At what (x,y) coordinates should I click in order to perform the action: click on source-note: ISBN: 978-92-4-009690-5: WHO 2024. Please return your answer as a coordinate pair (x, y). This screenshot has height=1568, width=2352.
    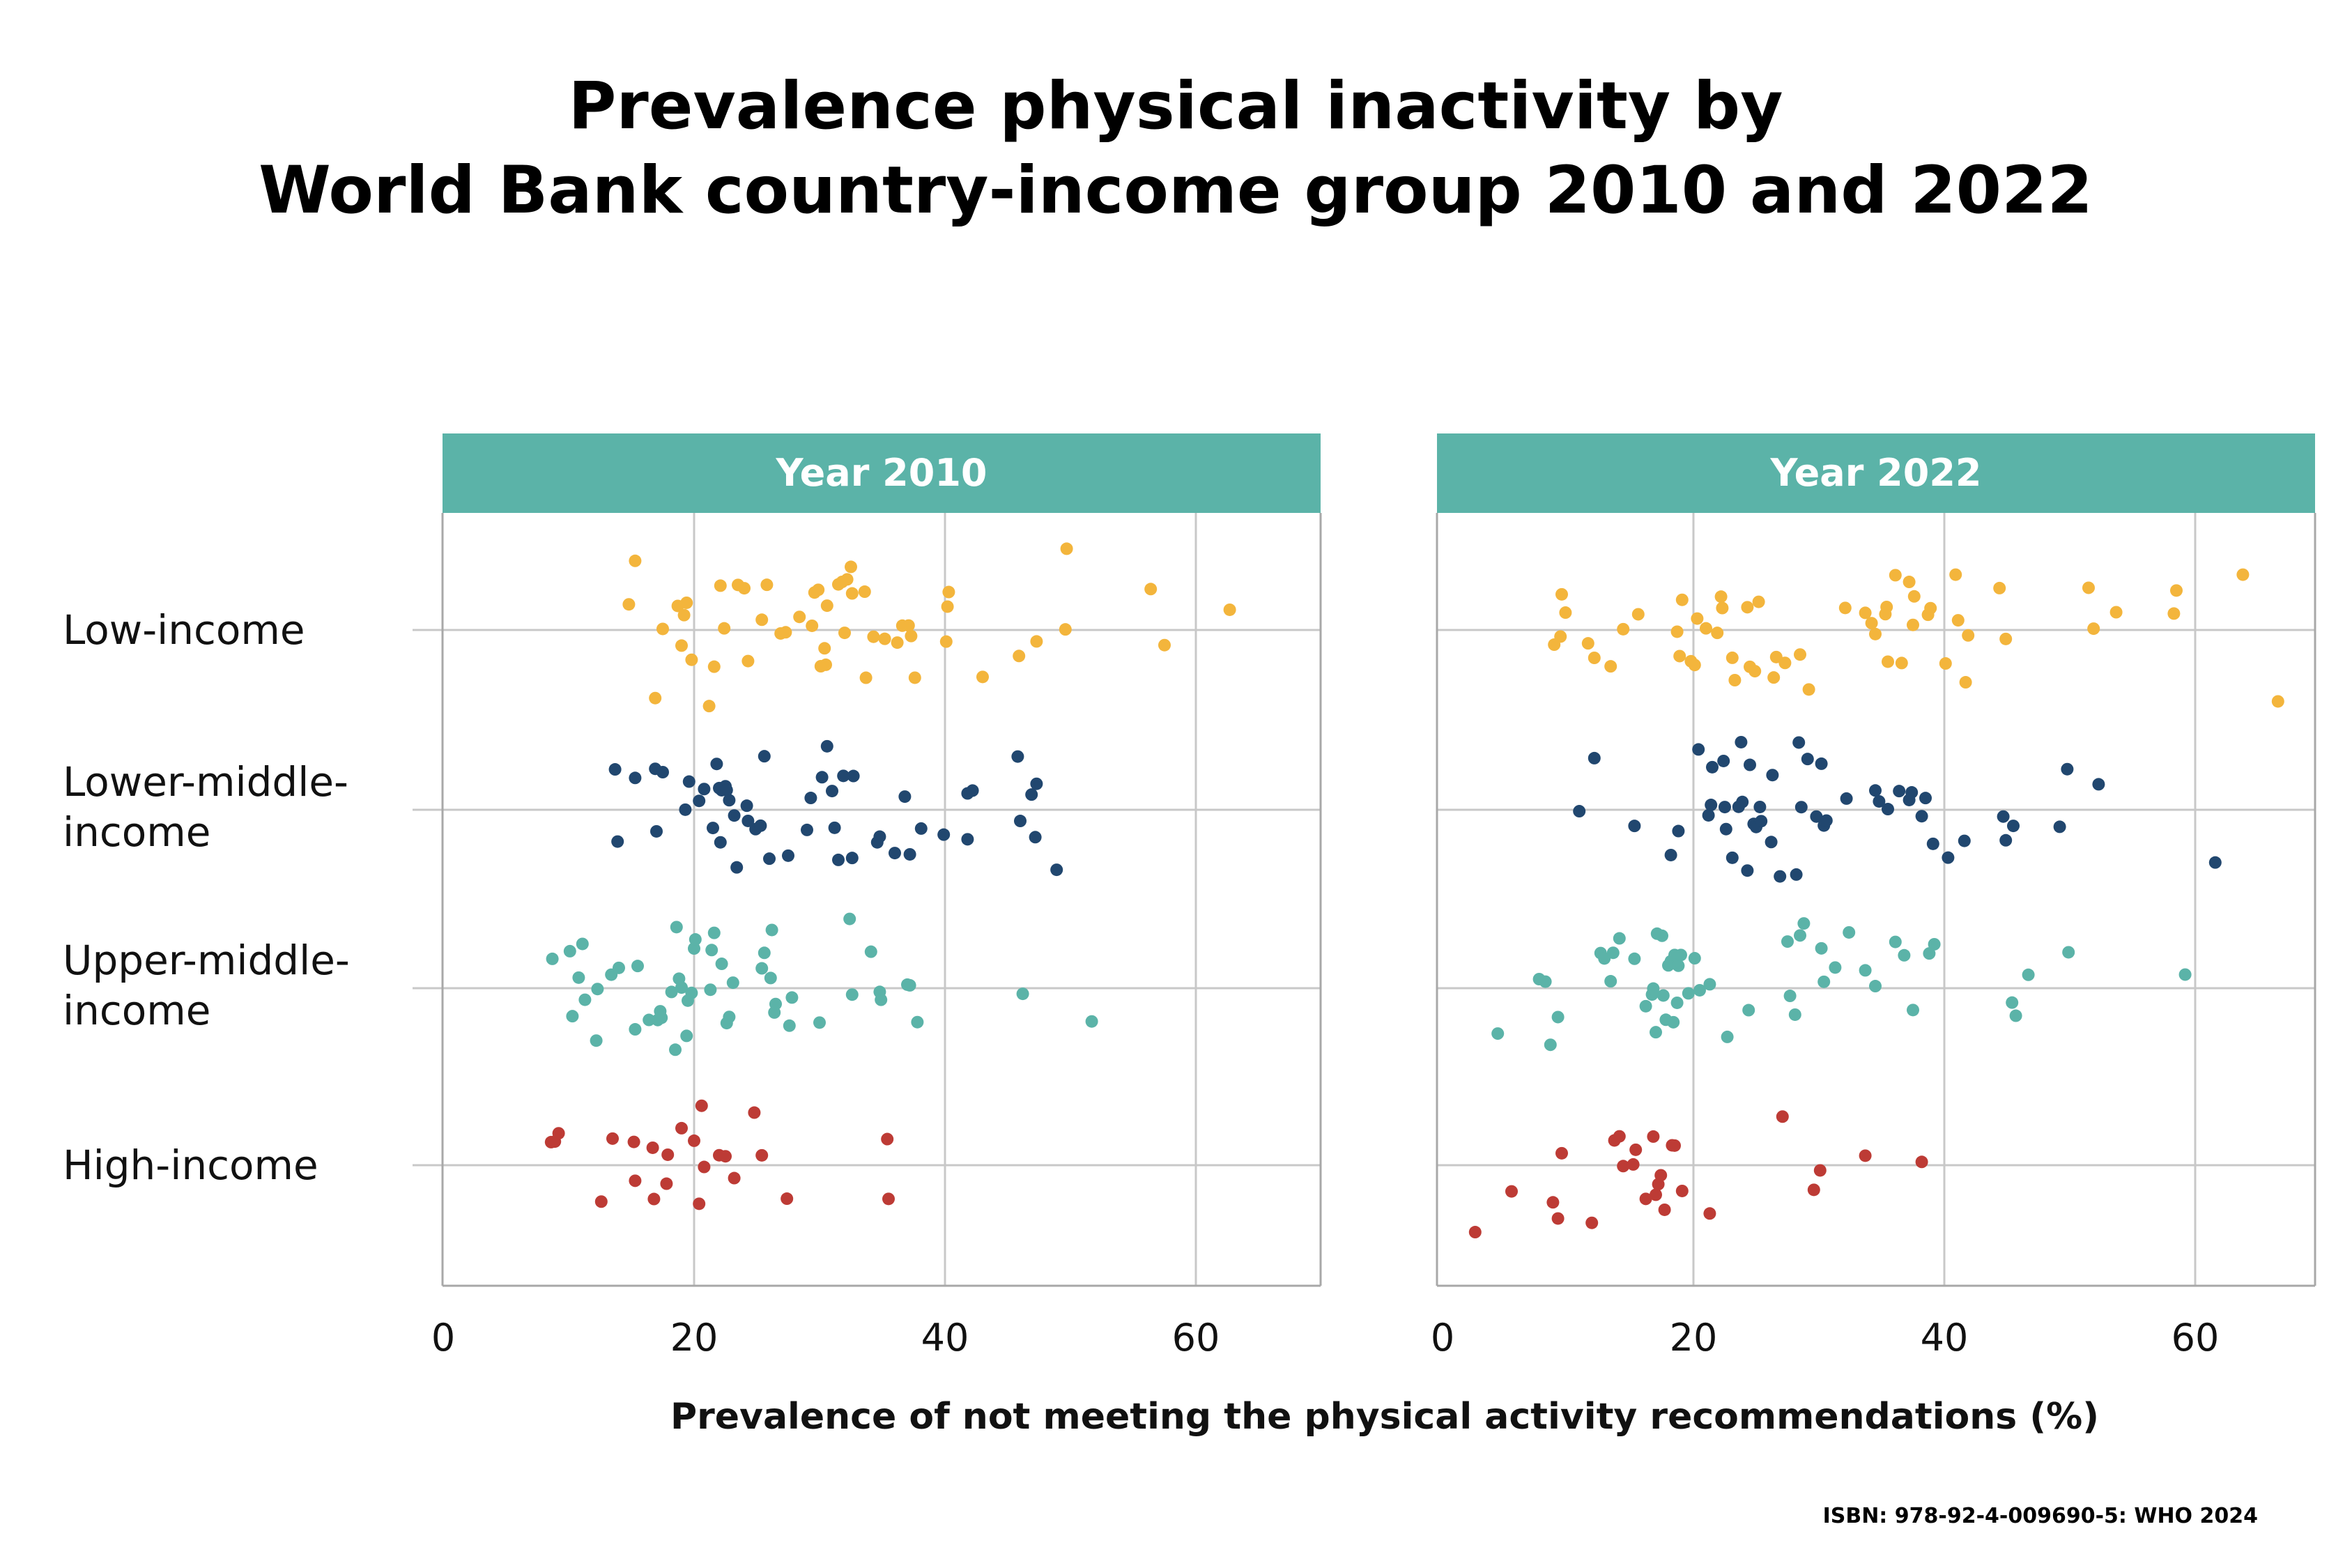
    Looking at the image, I should click on (2040, 1516).